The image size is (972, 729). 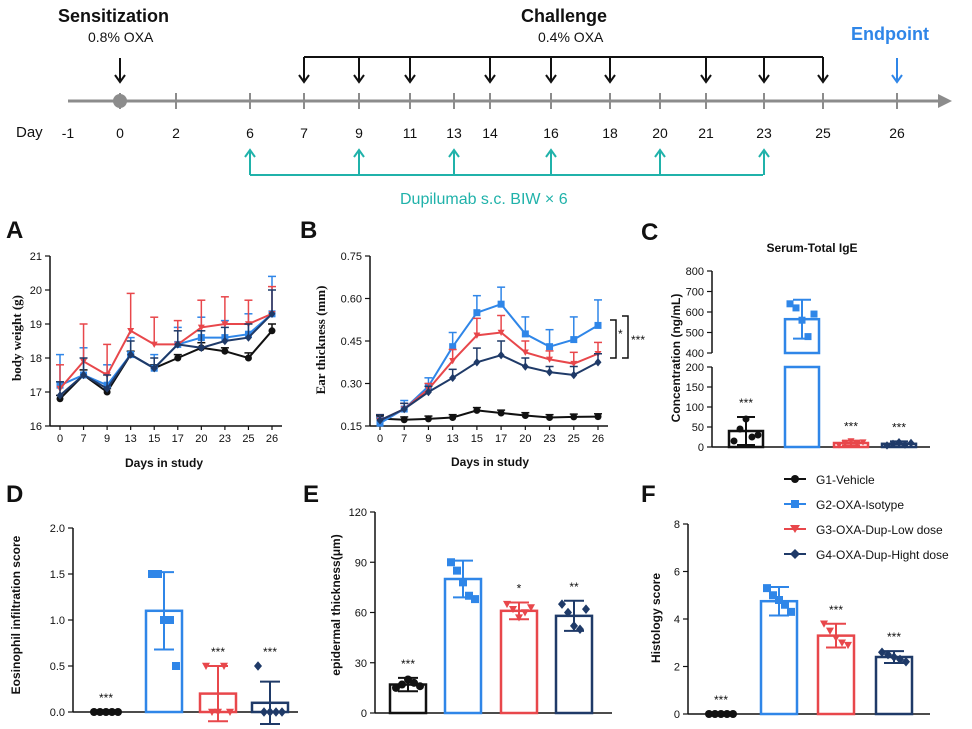 I want to click on chart-a-xlabel: Days in study, so click(x=164, y=463).